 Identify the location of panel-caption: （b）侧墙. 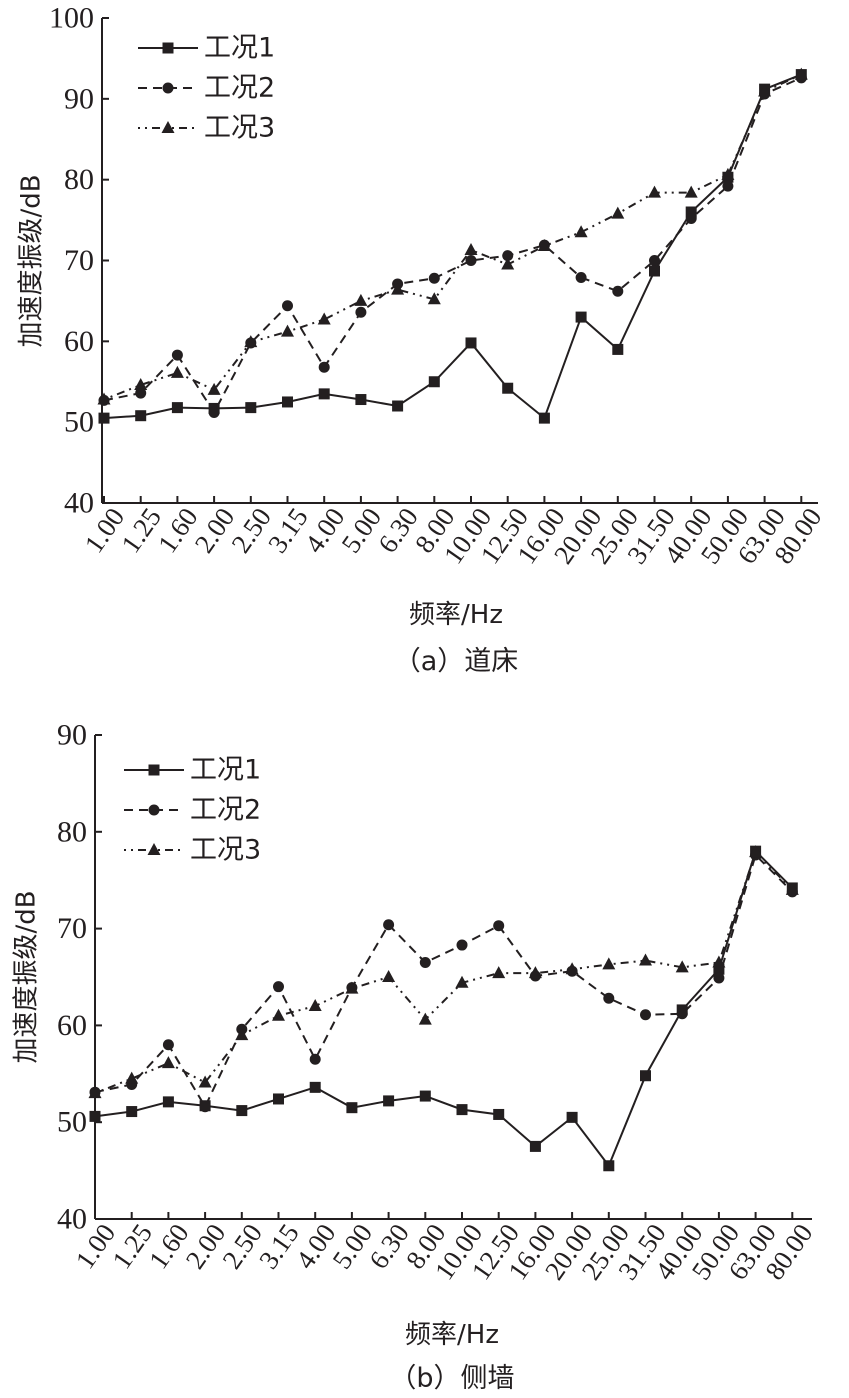
(451, 1378).